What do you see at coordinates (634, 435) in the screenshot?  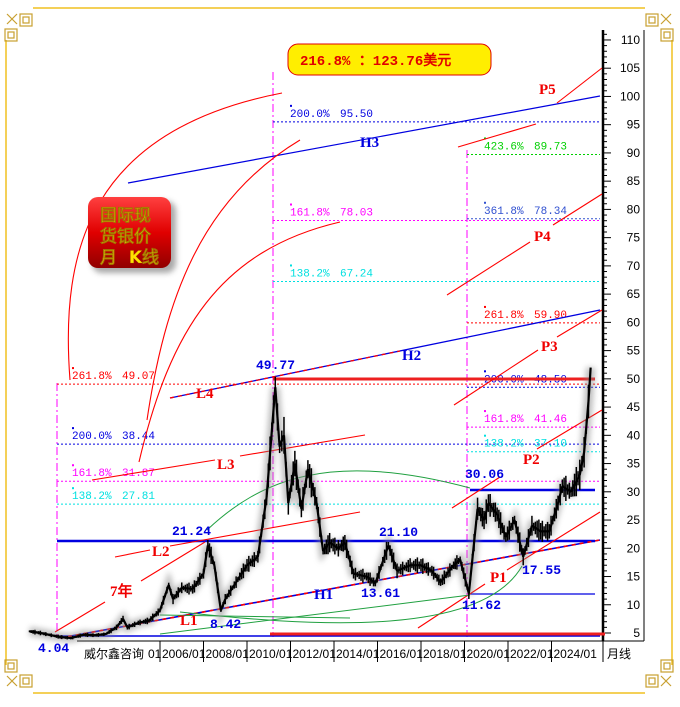 I see `y-tick-label: 40` at bounding box center [634, 435].